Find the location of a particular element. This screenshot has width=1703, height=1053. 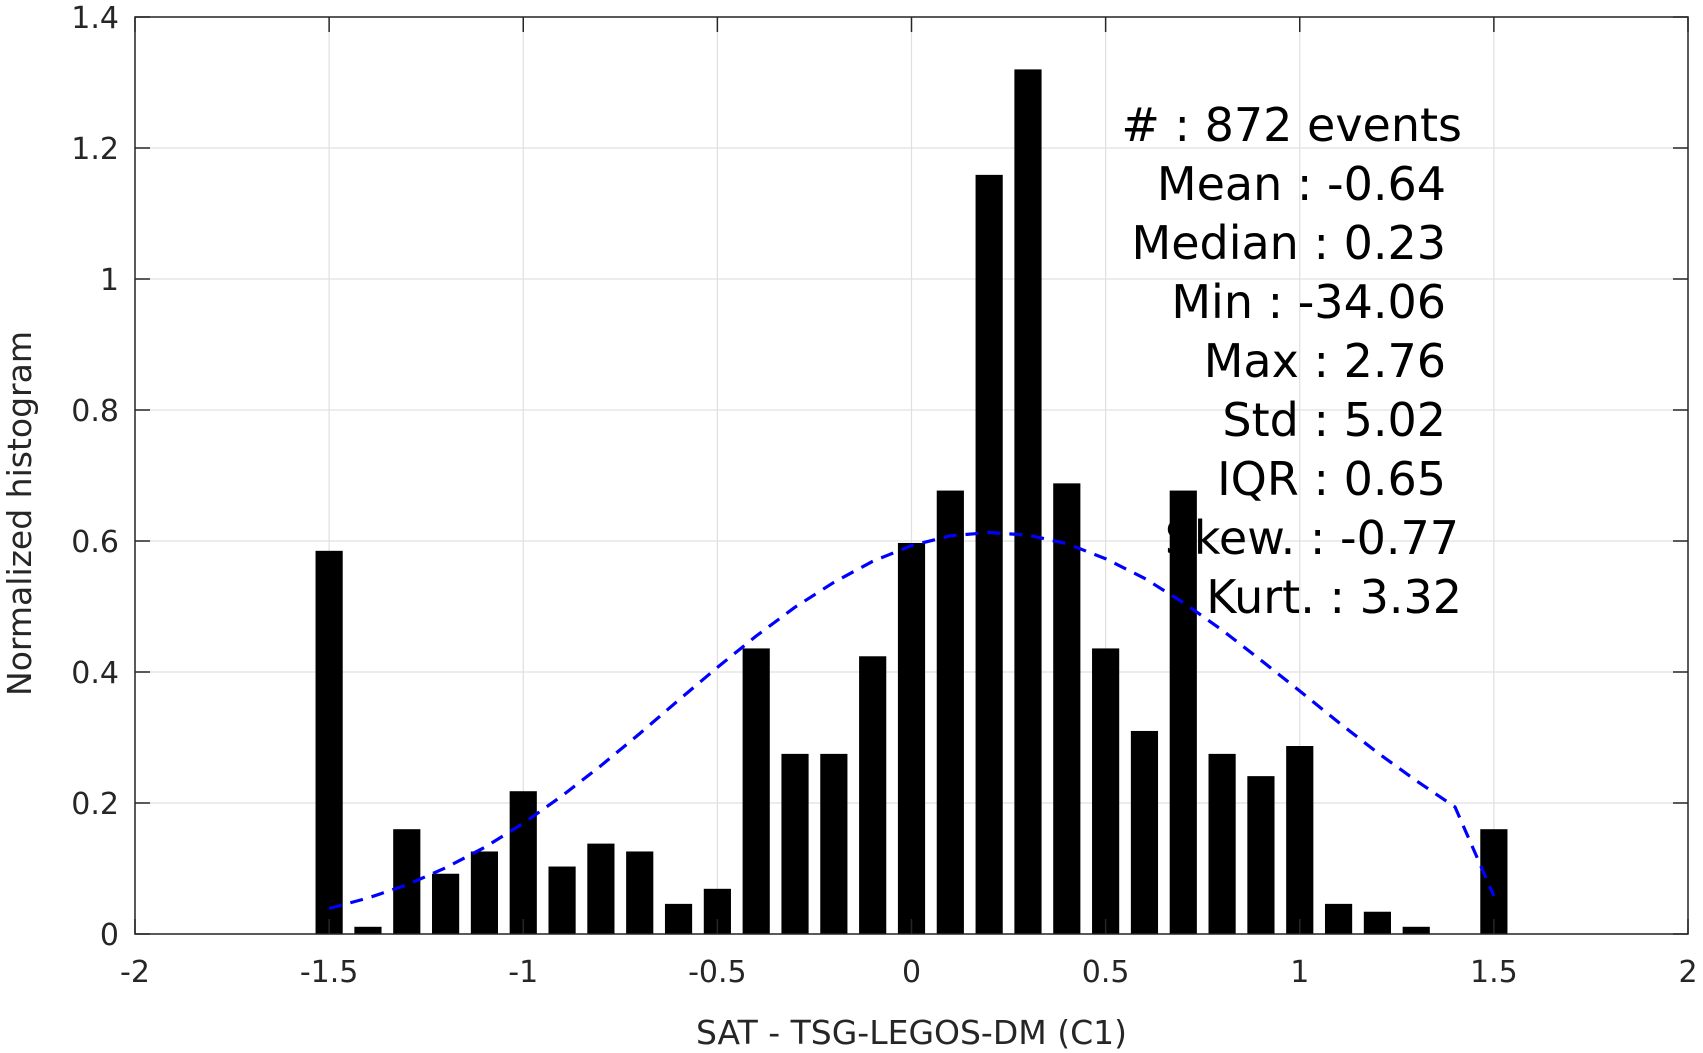

x-tick-label-8: 2 is located at coordinates (1687, 972).